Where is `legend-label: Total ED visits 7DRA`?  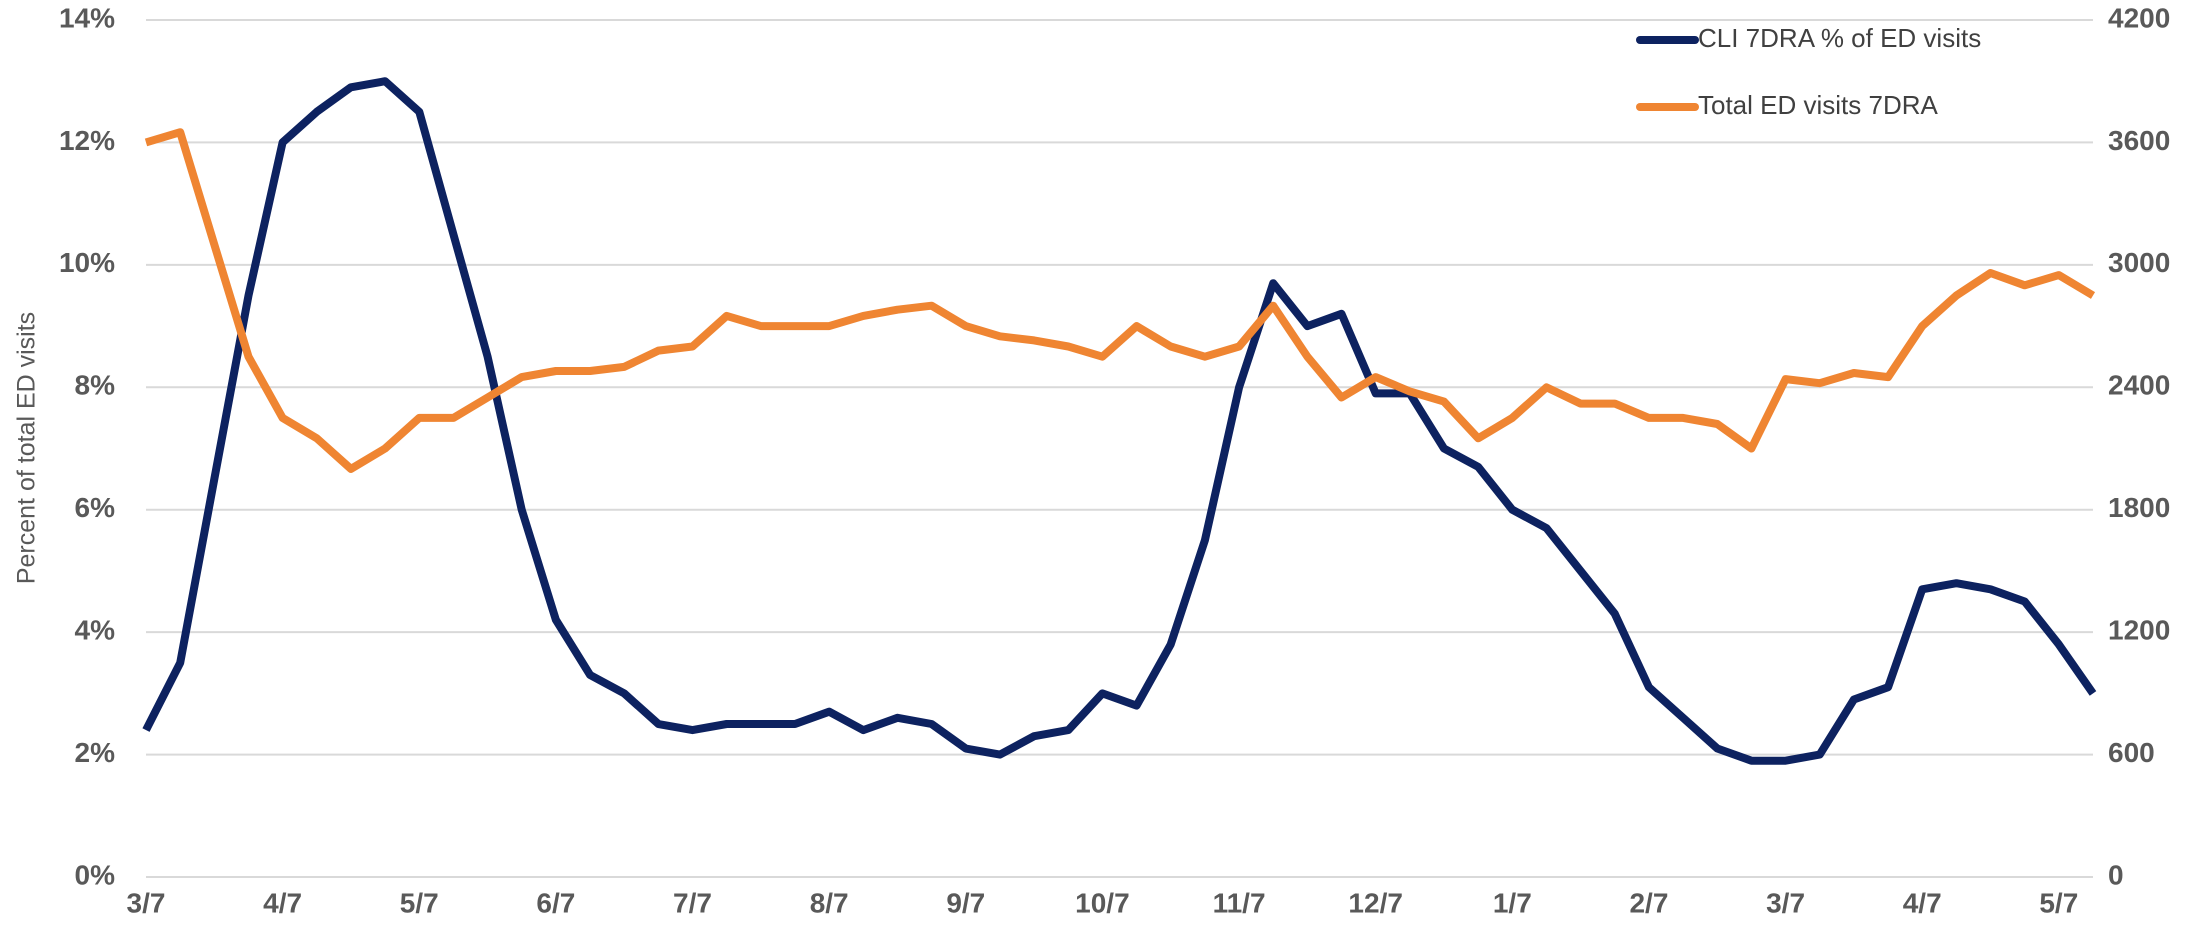
legend-label: Total ED visits 7DRA is located at coordinates (1818, 105).